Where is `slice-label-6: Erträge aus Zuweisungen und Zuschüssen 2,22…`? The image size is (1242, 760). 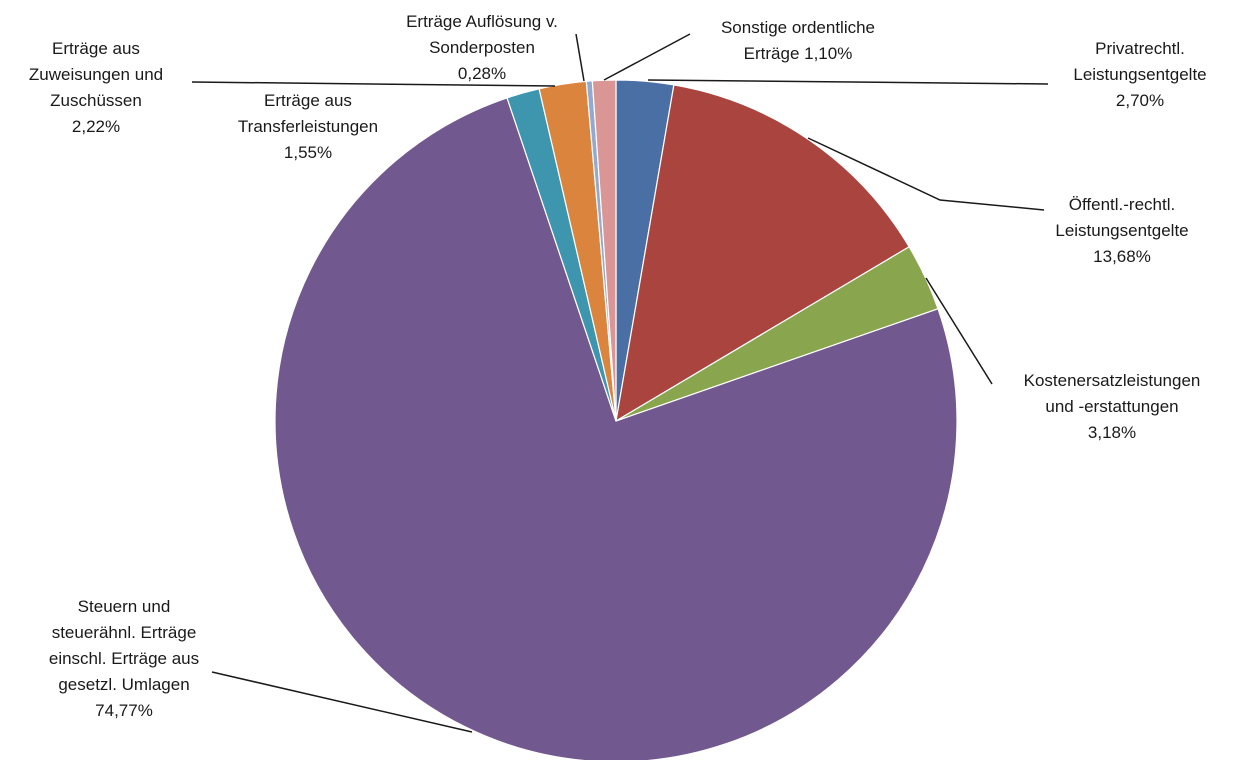
slice-label-6: Erträge aus Zuweisungen und Zuschüssen 2,22… is located at coordinates (96, 87).